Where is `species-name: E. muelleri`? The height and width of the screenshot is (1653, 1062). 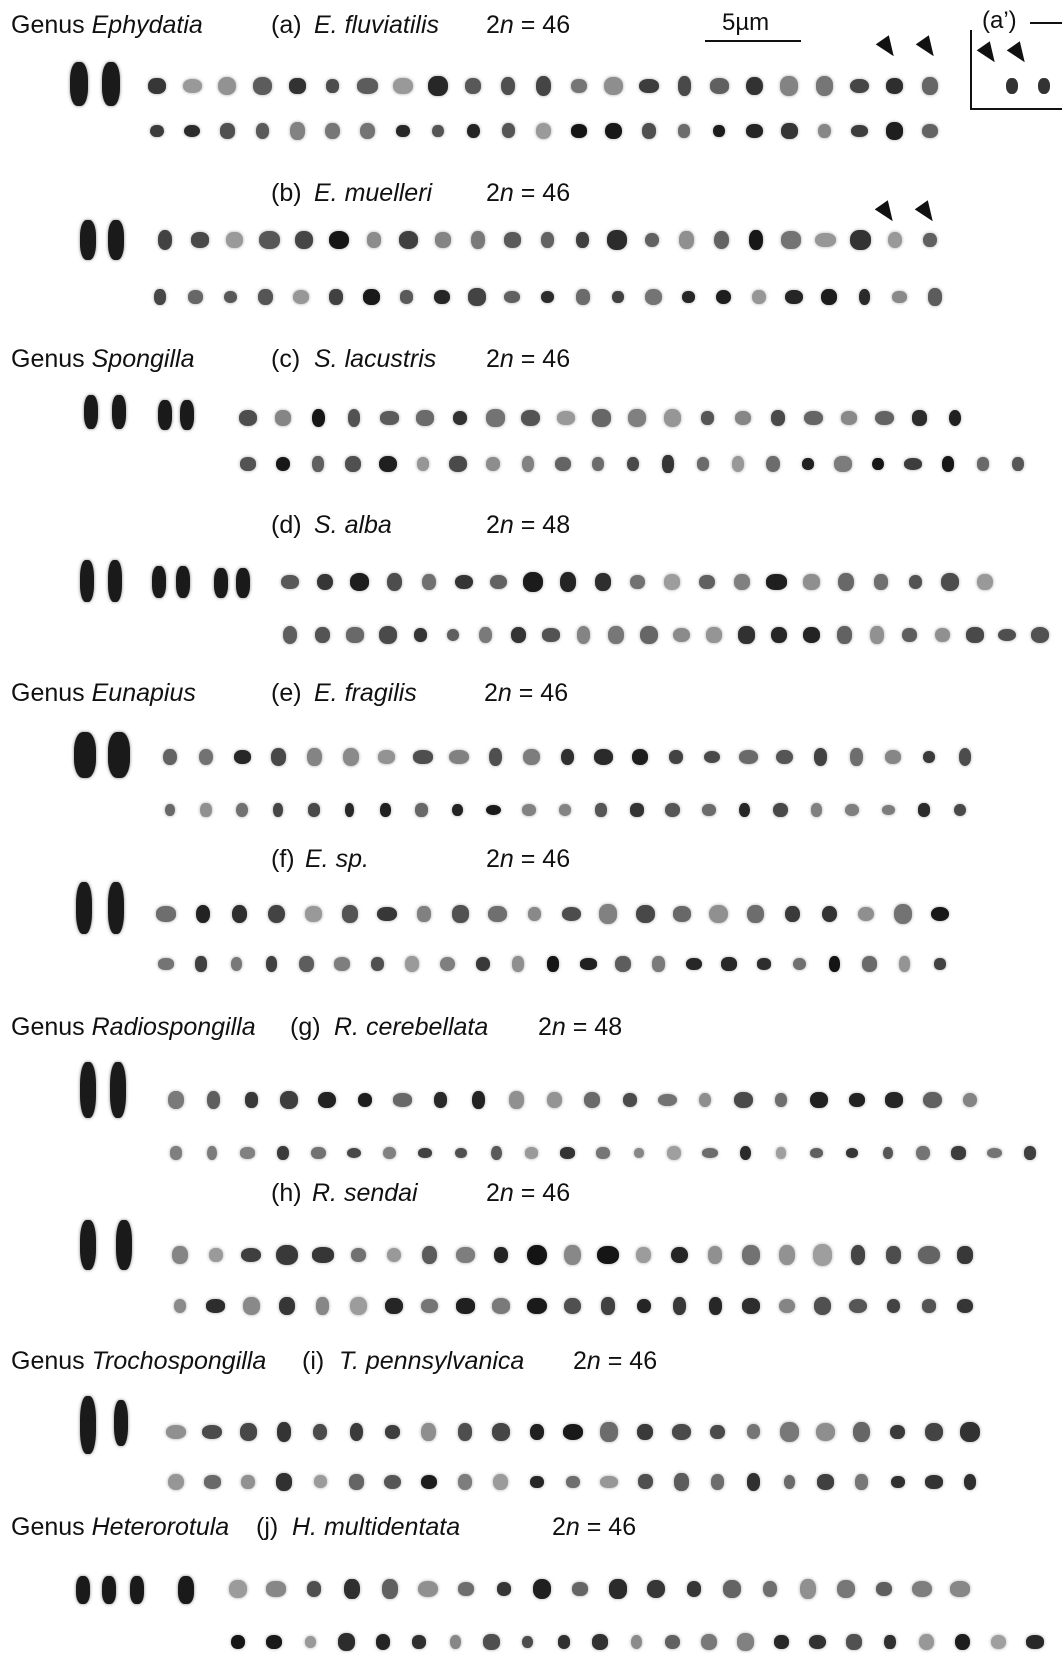 species-name: E. muelleri is located at coordinates (373, 193).